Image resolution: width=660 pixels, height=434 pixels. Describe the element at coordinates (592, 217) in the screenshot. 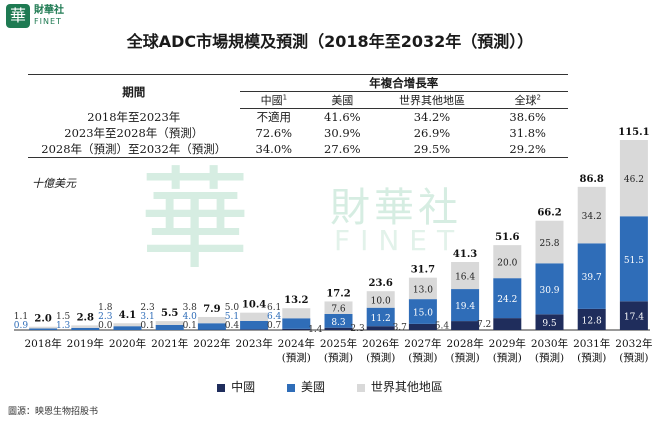

I see `segment-label: 34.2` at that location.